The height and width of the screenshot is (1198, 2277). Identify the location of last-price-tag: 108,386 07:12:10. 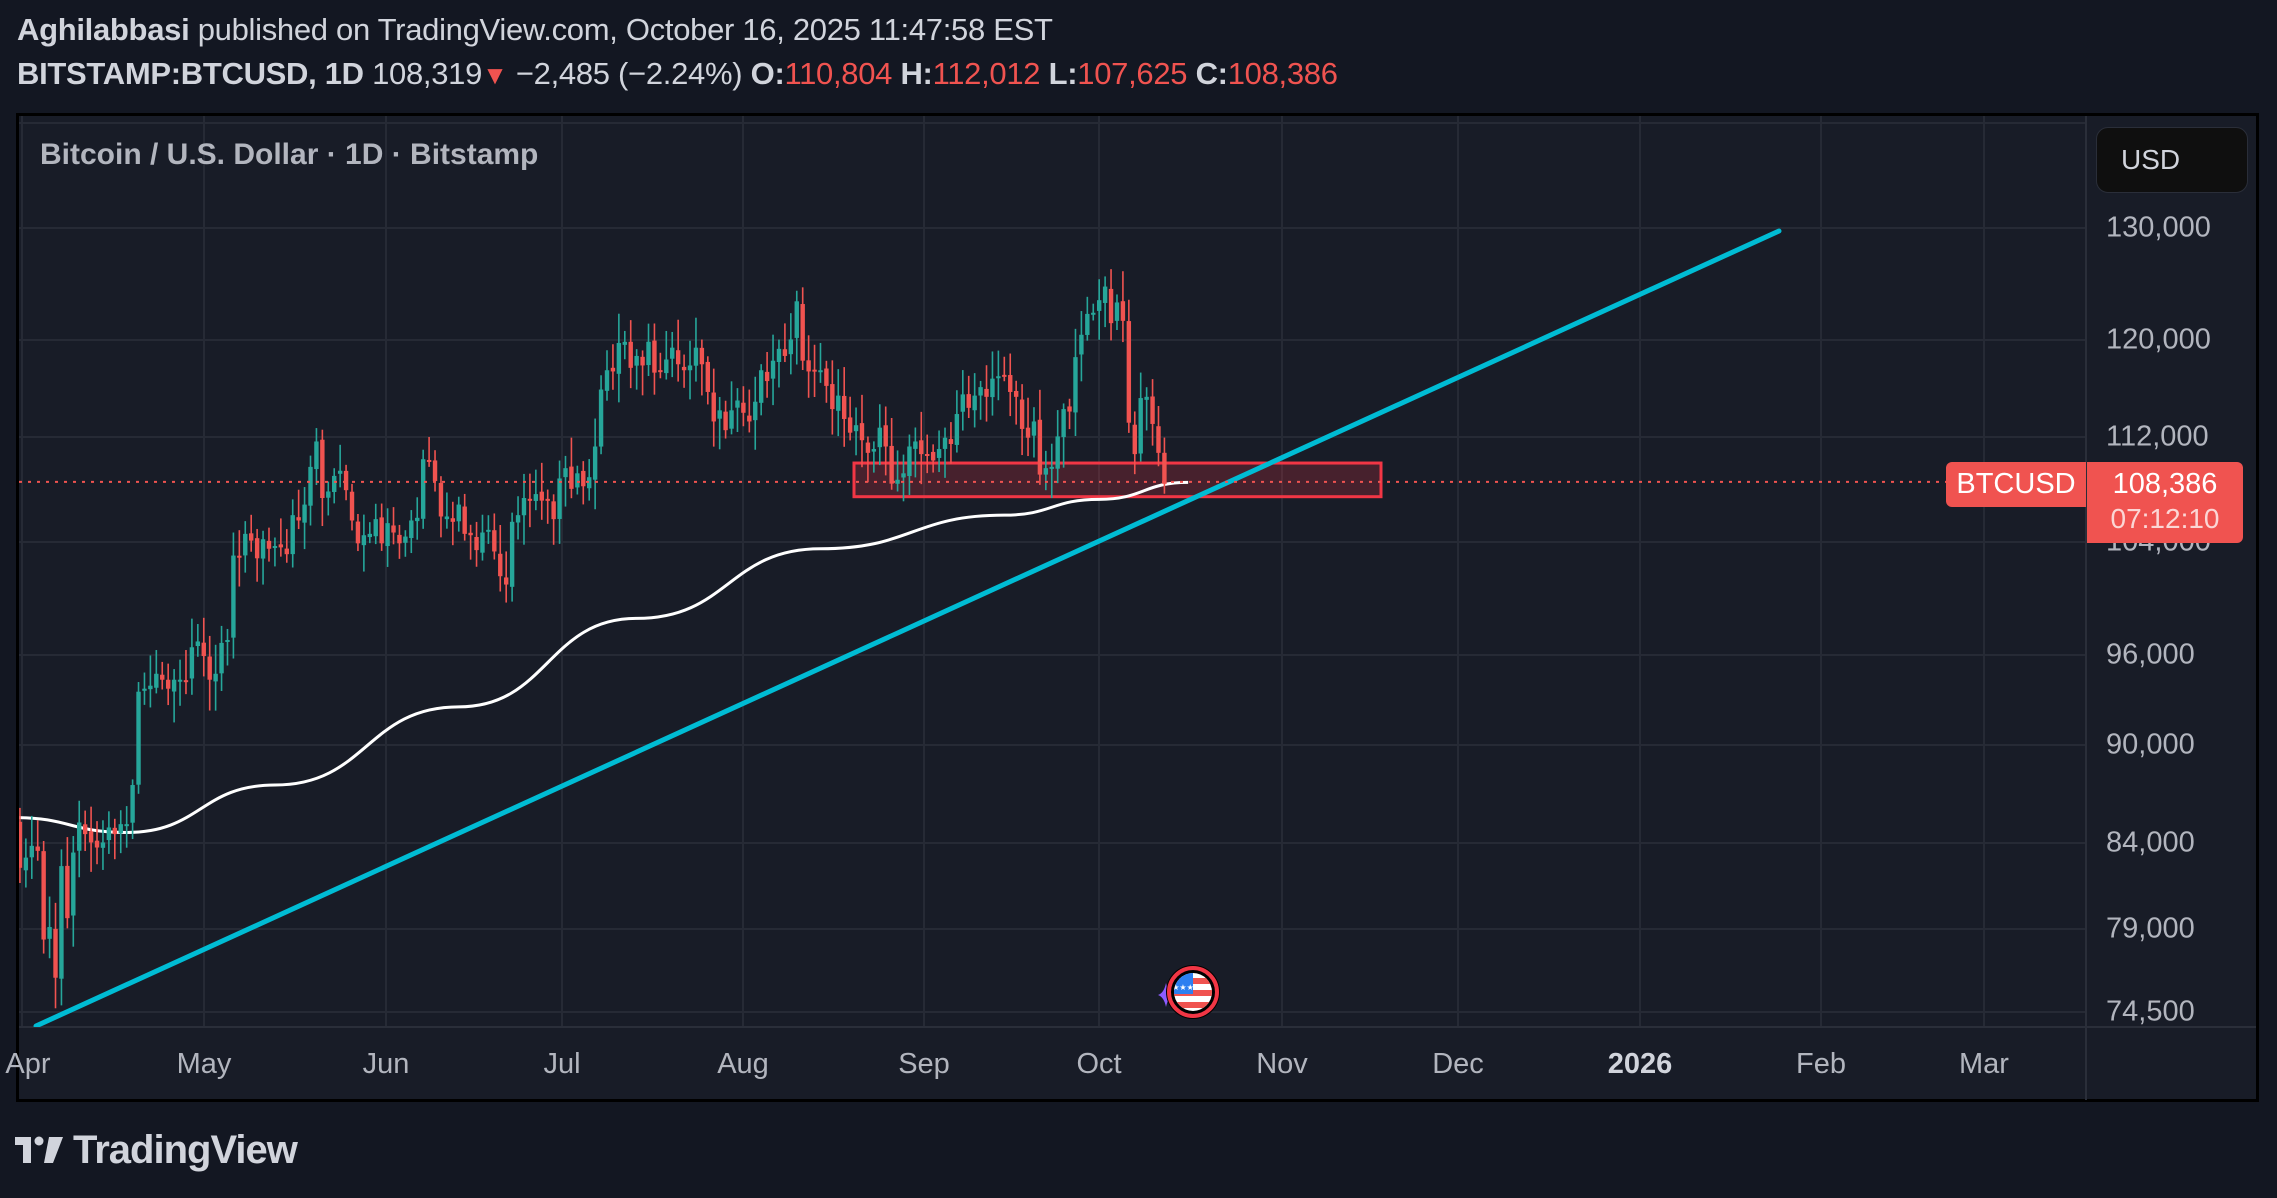
(2165, 502).